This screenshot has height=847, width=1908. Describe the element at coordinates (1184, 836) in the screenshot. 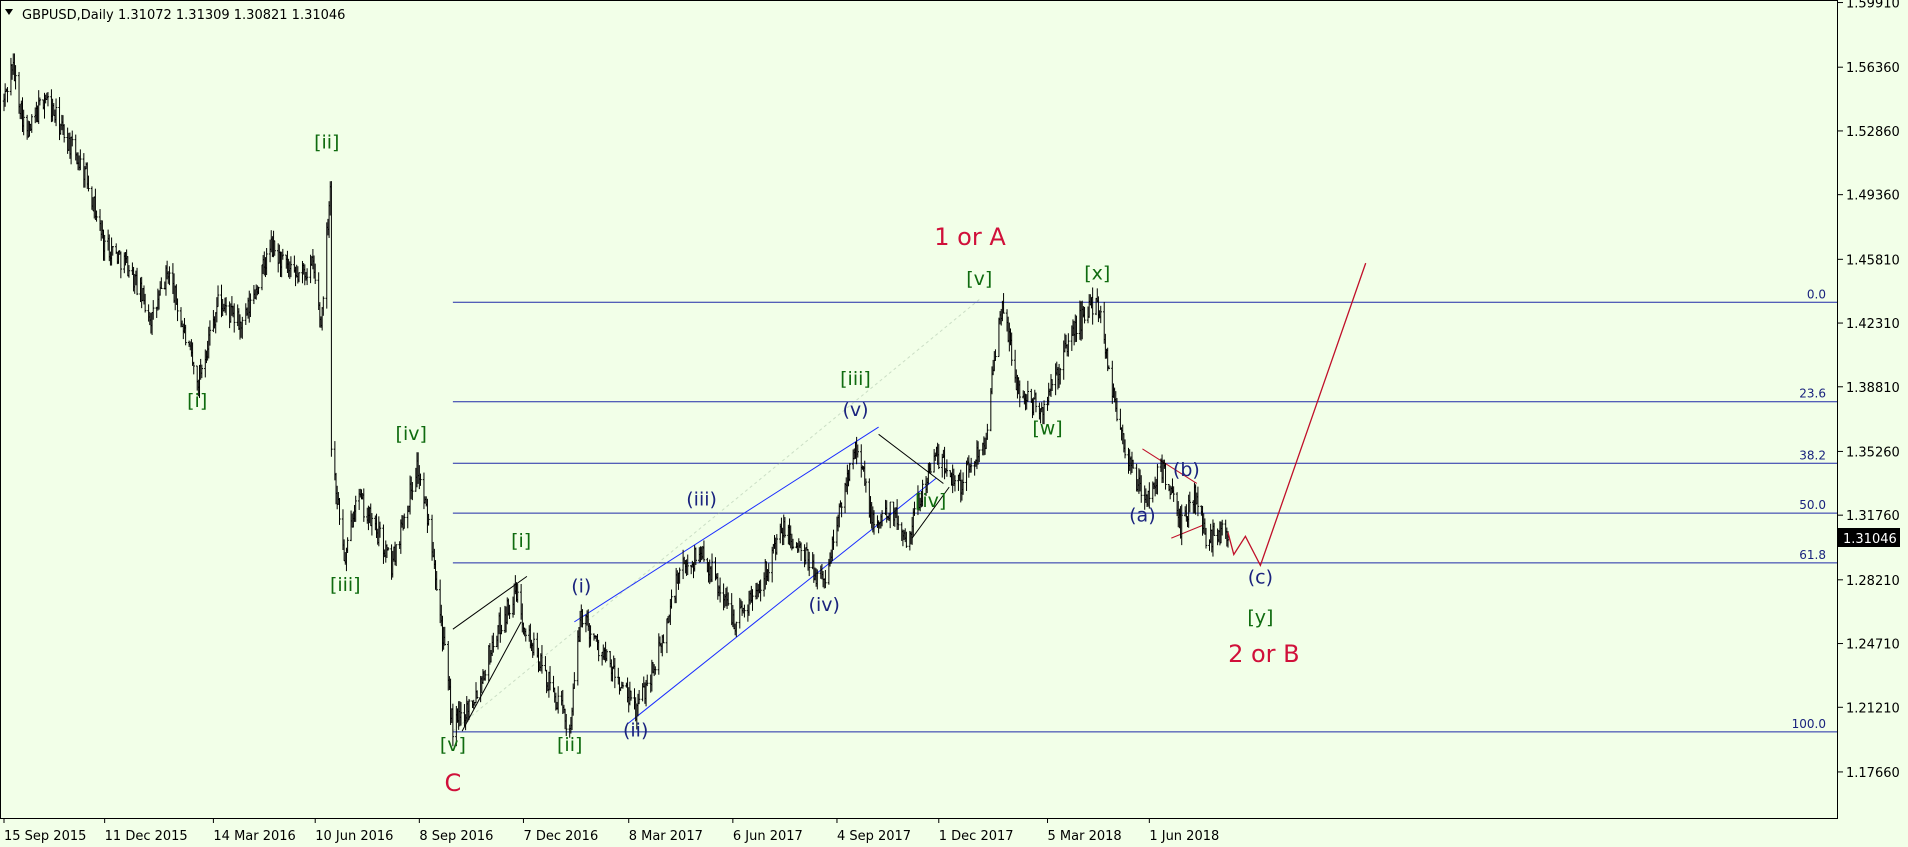

I see `x-tick-label: 1 Jun 2018` at that location.